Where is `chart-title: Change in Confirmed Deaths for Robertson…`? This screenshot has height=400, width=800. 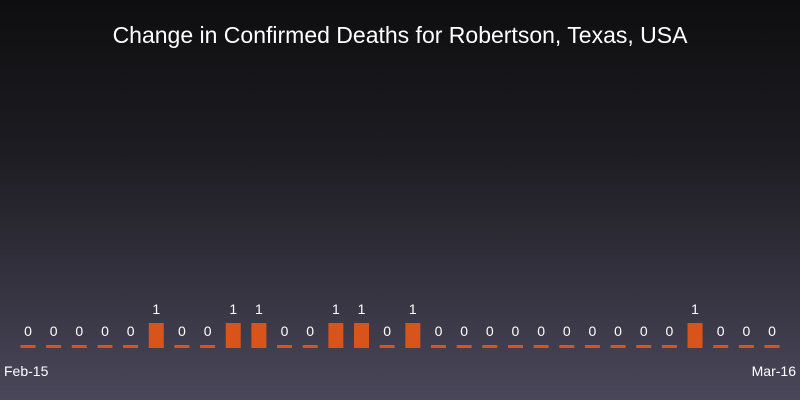
chart-title: Change in Confirmed Deaths for Robertson… is located at coordinates (401, 35).